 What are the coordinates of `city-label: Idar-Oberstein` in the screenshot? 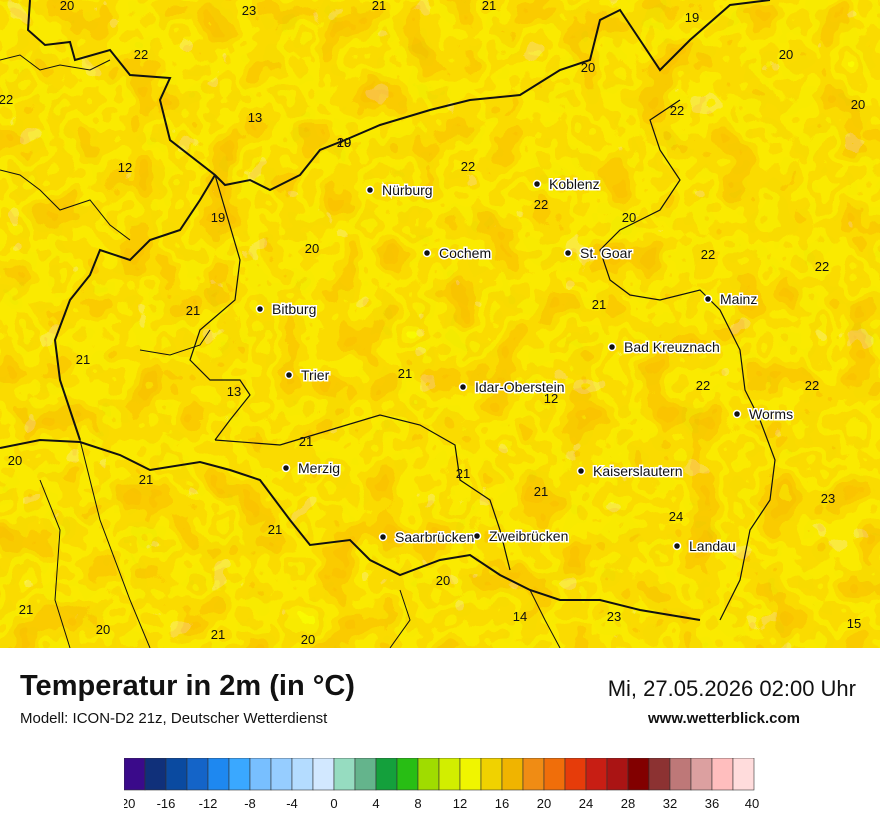 It's located at (519, 387).